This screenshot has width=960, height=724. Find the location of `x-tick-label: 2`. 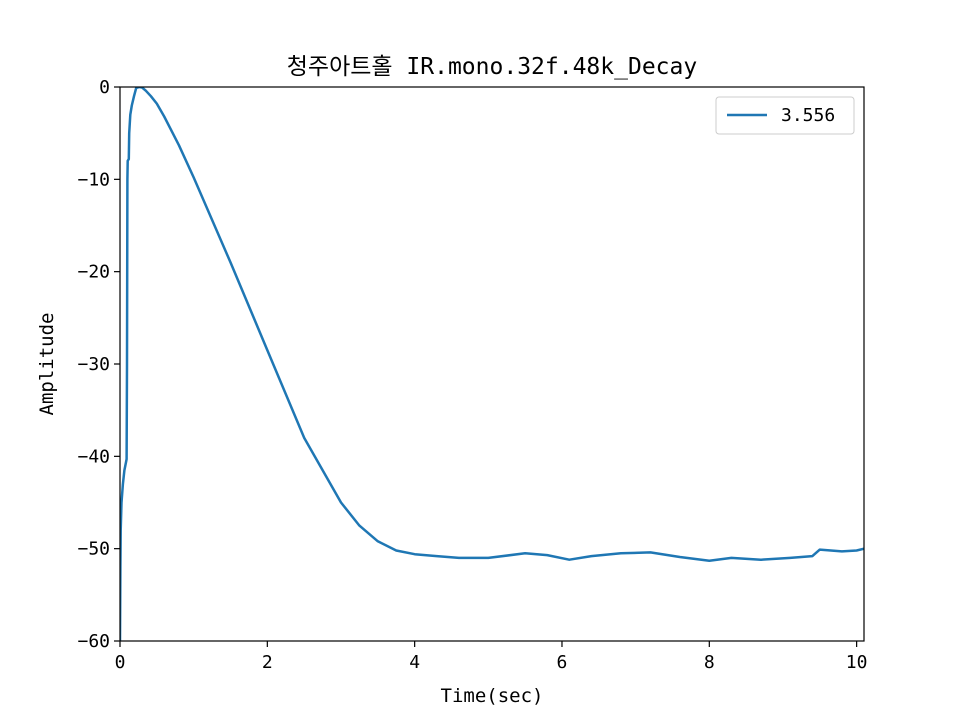

x-tick-label: 2 is located at coordinates (267, 662).